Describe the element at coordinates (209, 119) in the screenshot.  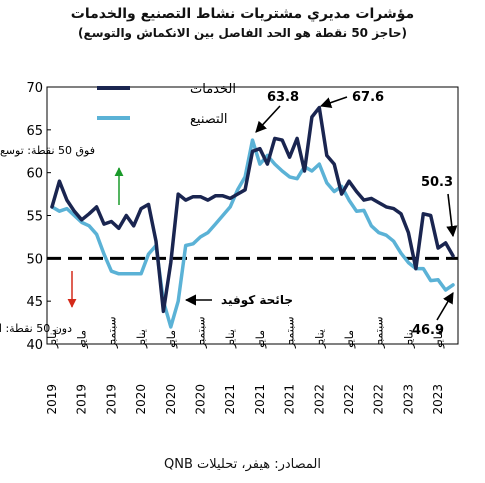
I see `legend-label-manufacturing: التصنيع` at that location.